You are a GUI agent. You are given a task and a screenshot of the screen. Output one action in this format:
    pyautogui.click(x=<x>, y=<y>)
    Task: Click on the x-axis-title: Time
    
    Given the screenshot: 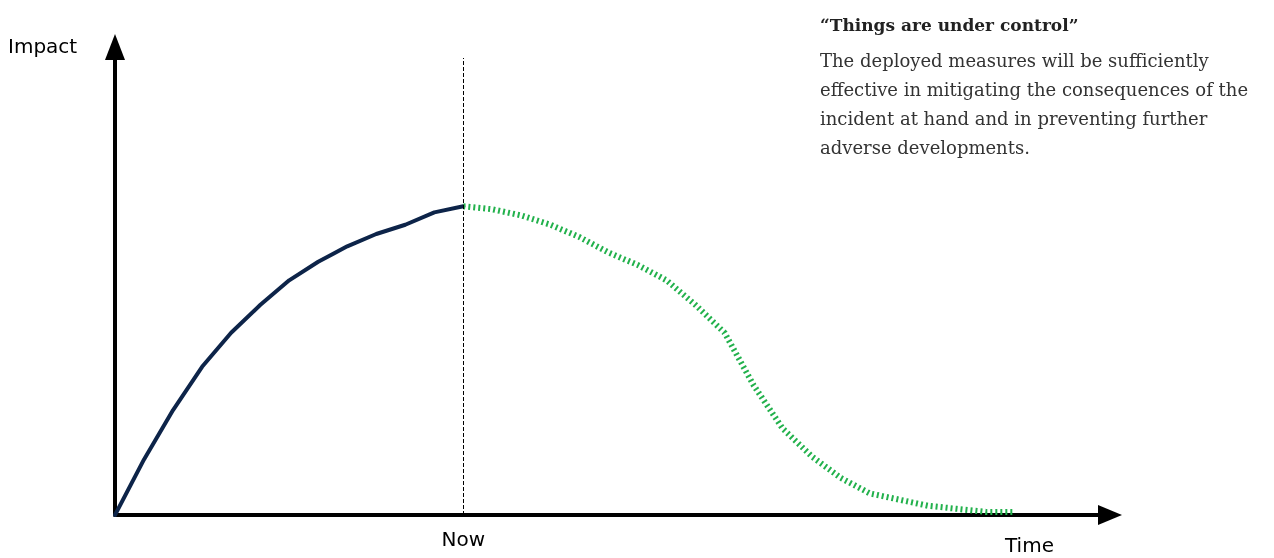 What is the action you would take?
    pyautogui.click(x=1029, y=545)
    